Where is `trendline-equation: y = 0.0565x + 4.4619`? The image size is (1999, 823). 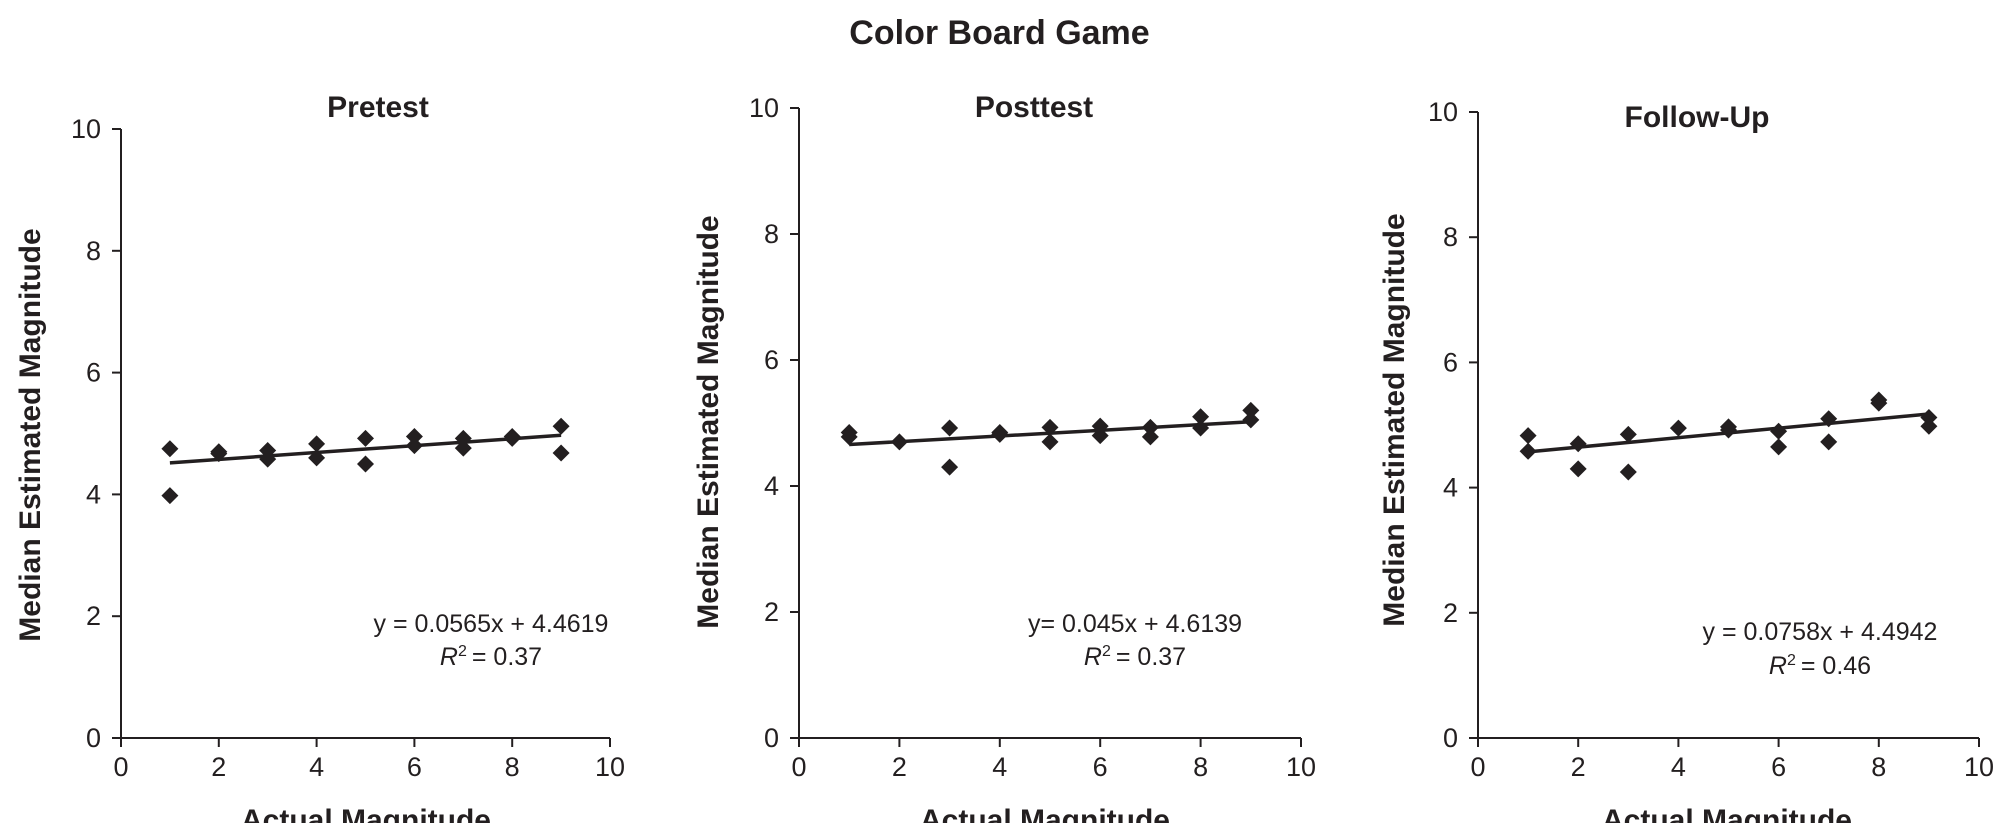 trendline-equation: y = 0.0565x + 4.4619 is located at coordinates (491, 624).